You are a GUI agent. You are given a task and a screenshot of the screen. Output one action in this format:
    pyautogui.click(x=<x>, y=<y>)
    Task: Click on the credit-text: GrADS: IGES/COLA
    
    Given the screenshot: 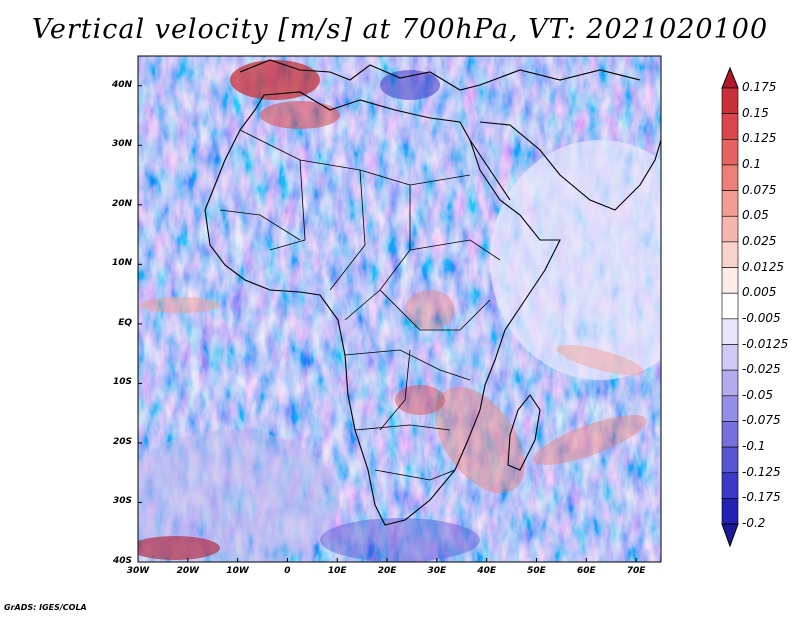 What is the action you would take?
    pyautogui.click(x=45, y=607)
    